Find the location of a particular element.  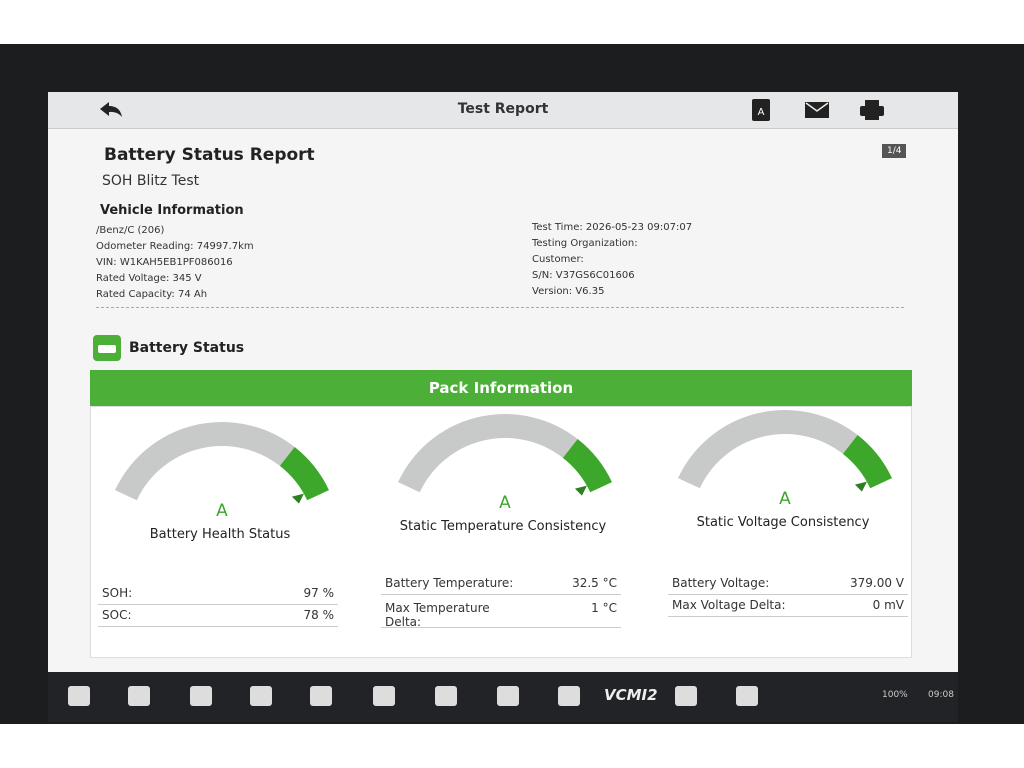

print-button is located at coordinates (872, 110).